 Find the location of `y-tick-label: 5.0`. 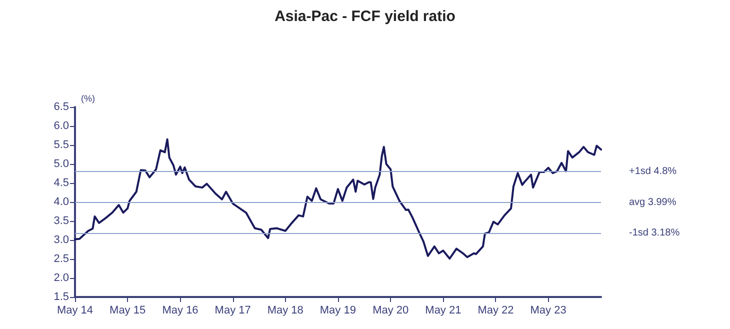

y-tick-label: 5.0 is located at coordinates (61, 164).